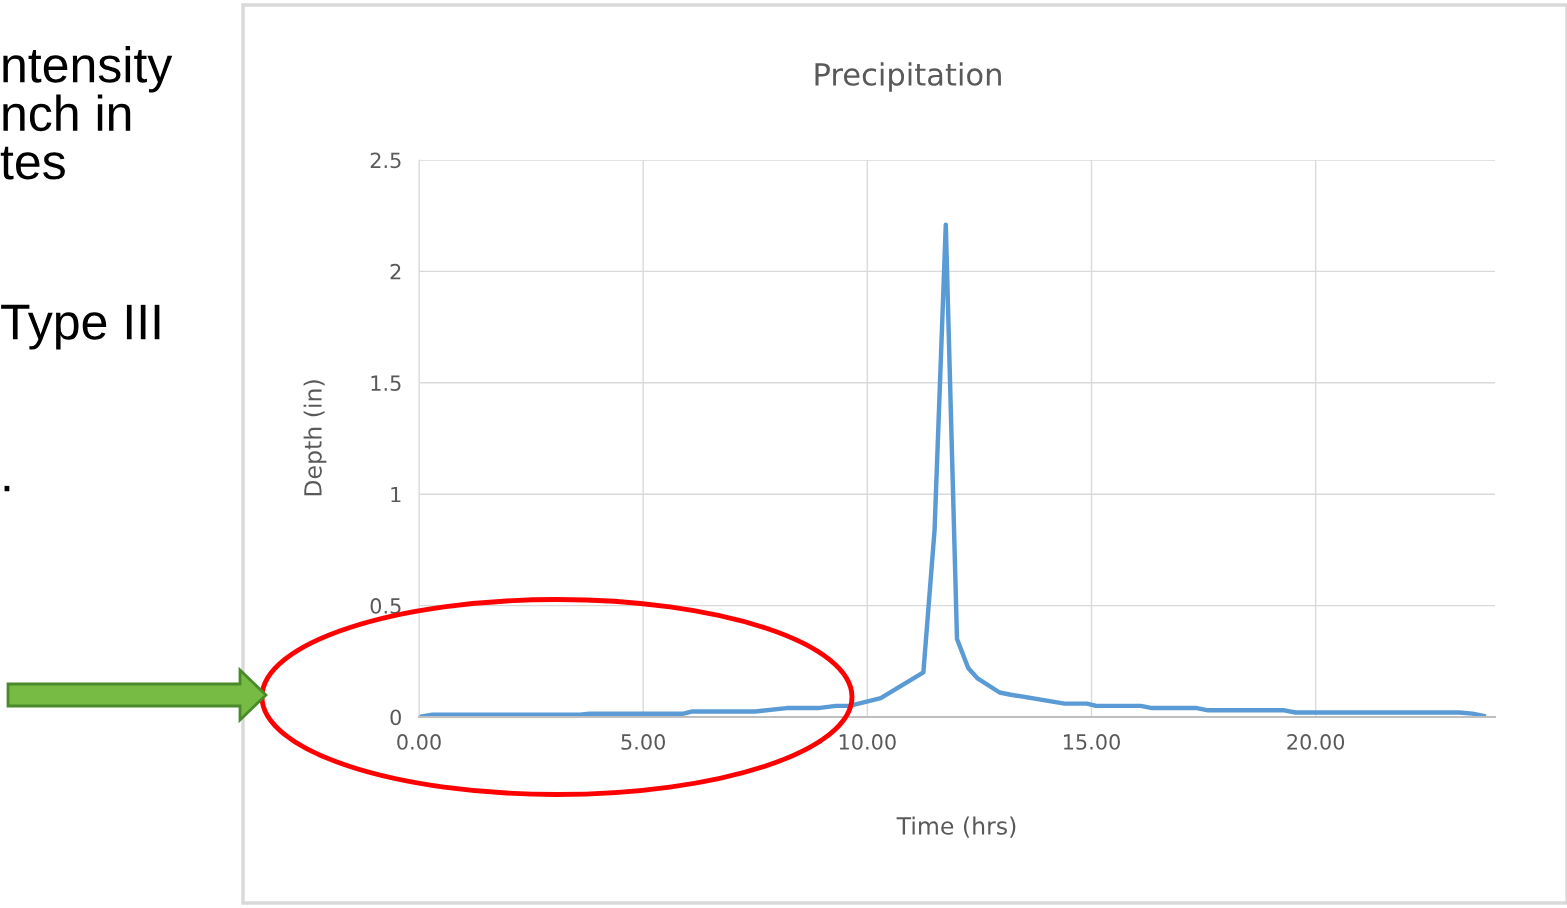  Describe the element at coordinates (385, 606) in the screenshot. I see `y-tick-label: 0.5` at that location.